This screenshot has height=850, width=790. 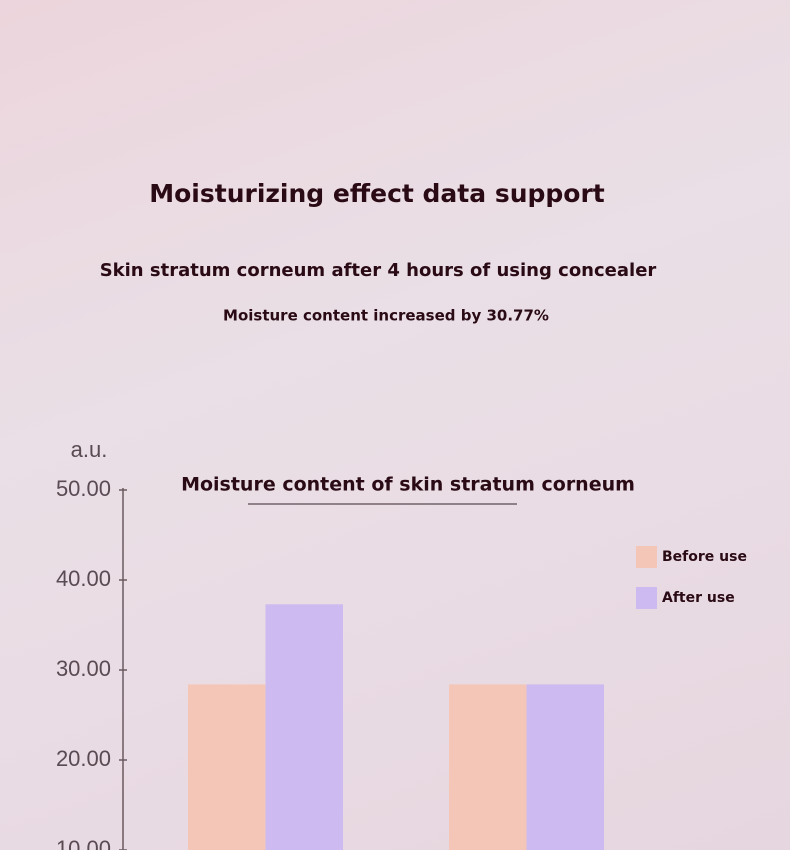 I want to click on y-tick-label: 10.00, so click(x=83, y=843).